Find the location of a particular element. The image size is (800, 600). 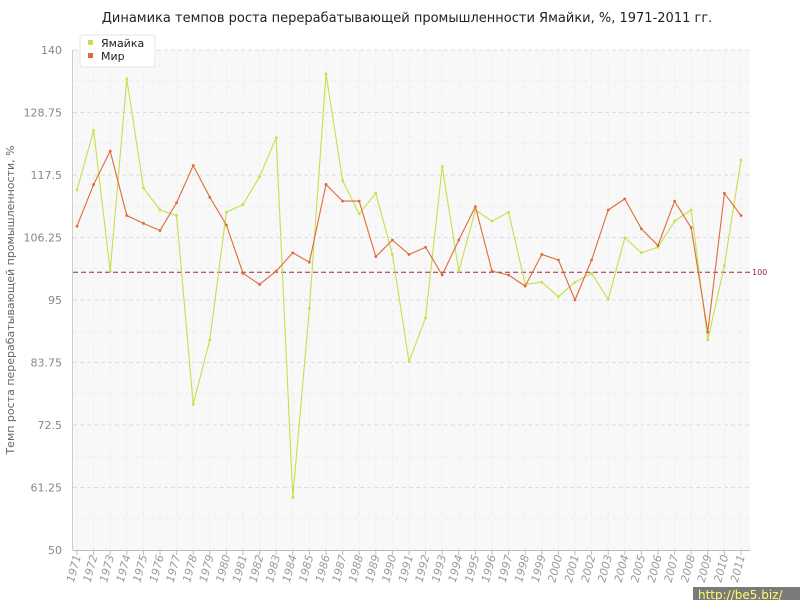

reference-line-group: 100 is located at coordinates (420, 272).